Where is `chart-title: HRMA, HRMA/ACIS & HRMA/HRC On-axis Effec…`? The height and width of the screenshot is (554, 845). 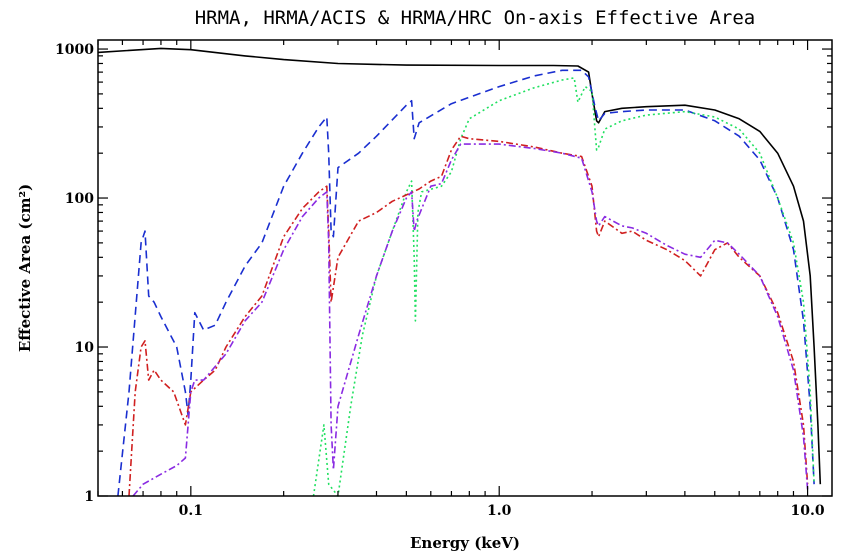
chart-title: HRMA, HRMA/ACIS & HRMA/HRC On-axis Effec… is located at coordinates (475, 18).